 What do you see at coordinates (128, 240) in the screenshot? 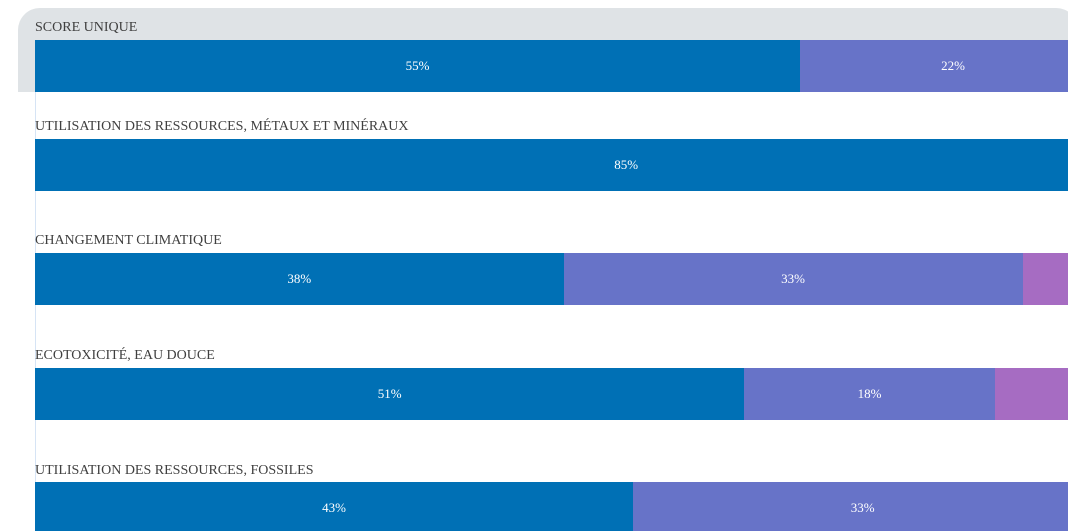
I see `row-title: CHANGEMENT CLIMATIQUE` at bounding box center [128, 240].